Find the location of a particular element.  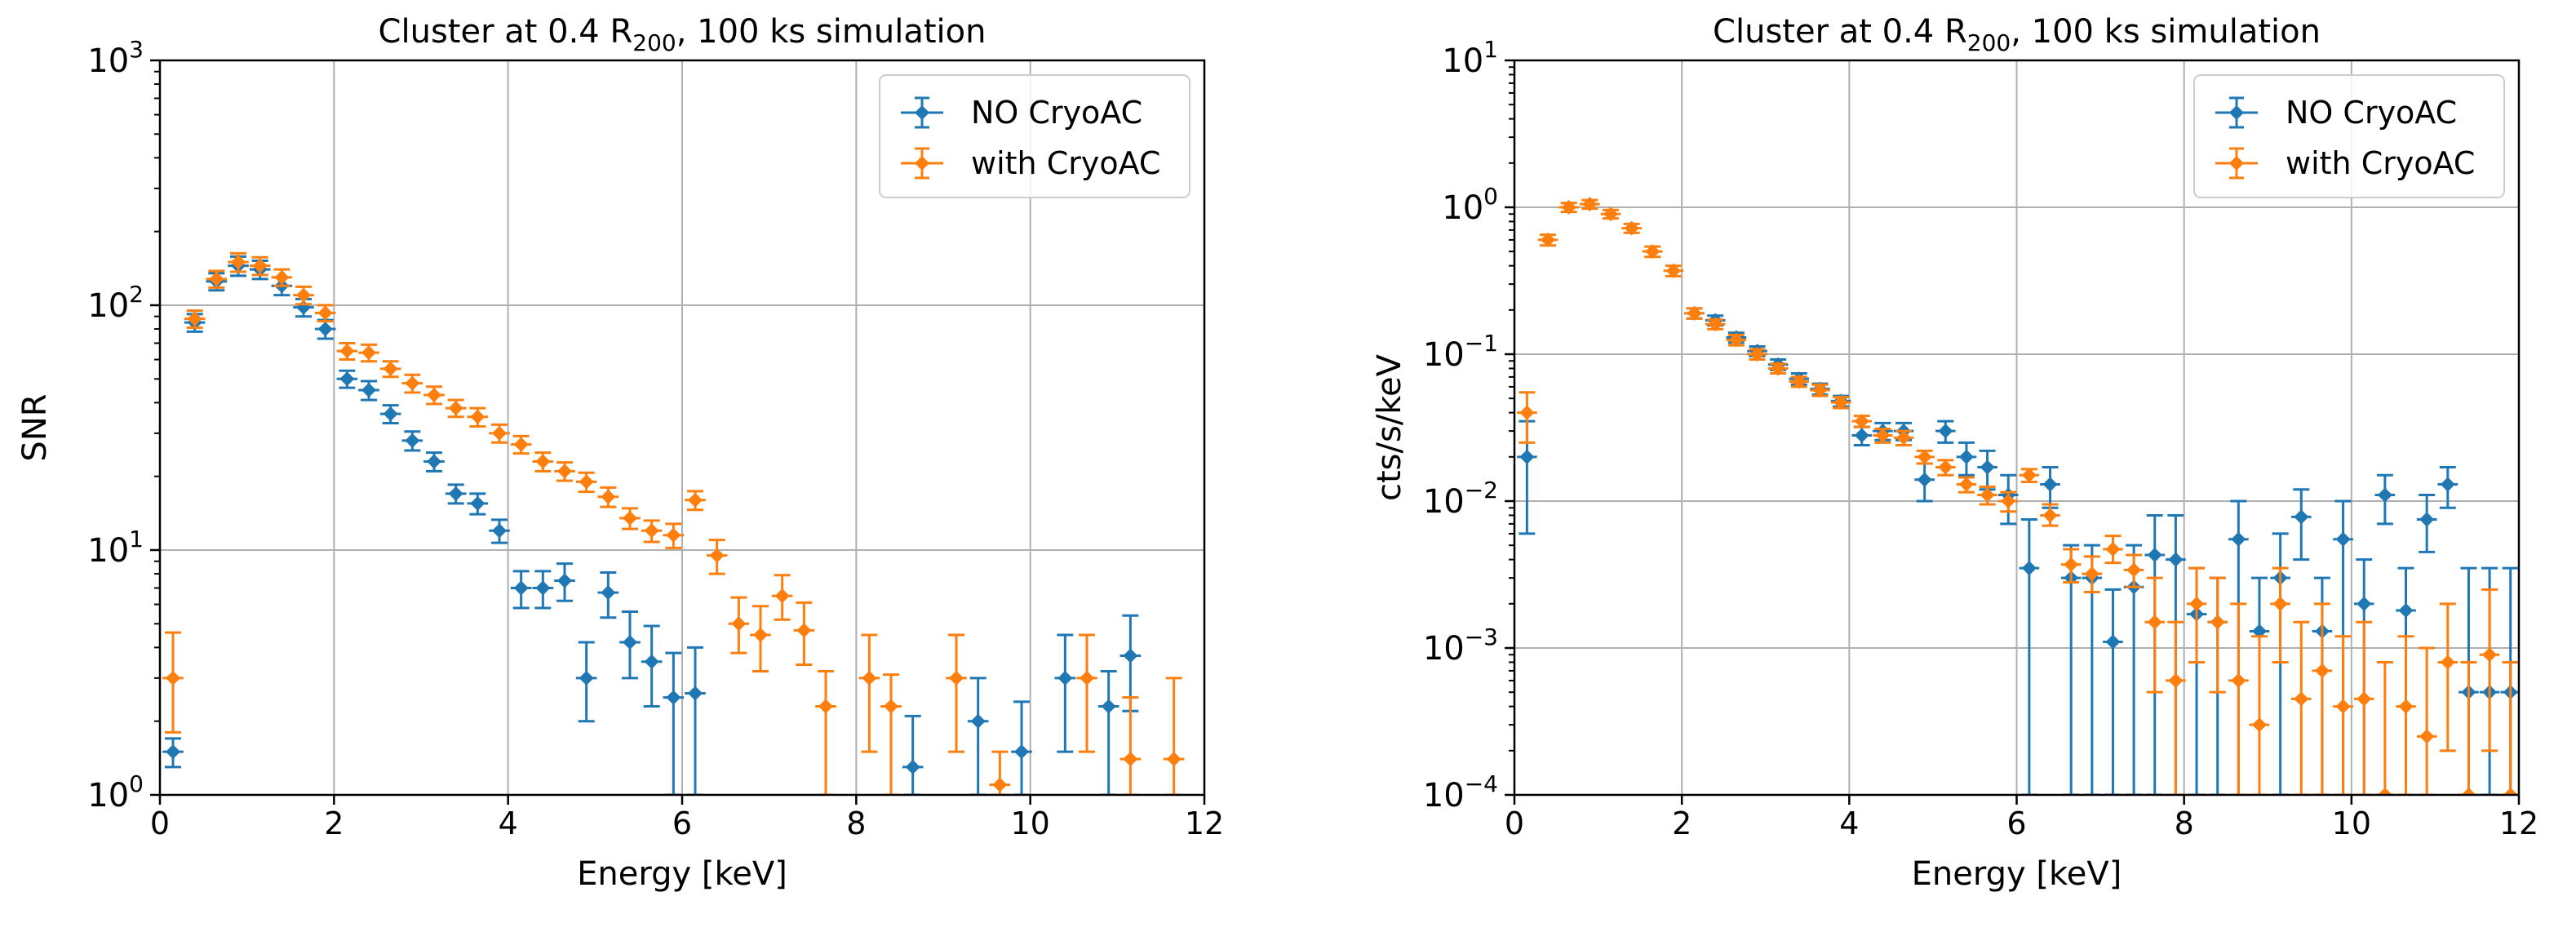

y-tick-label: 10⁻² is located at coordinates (1460, 499).